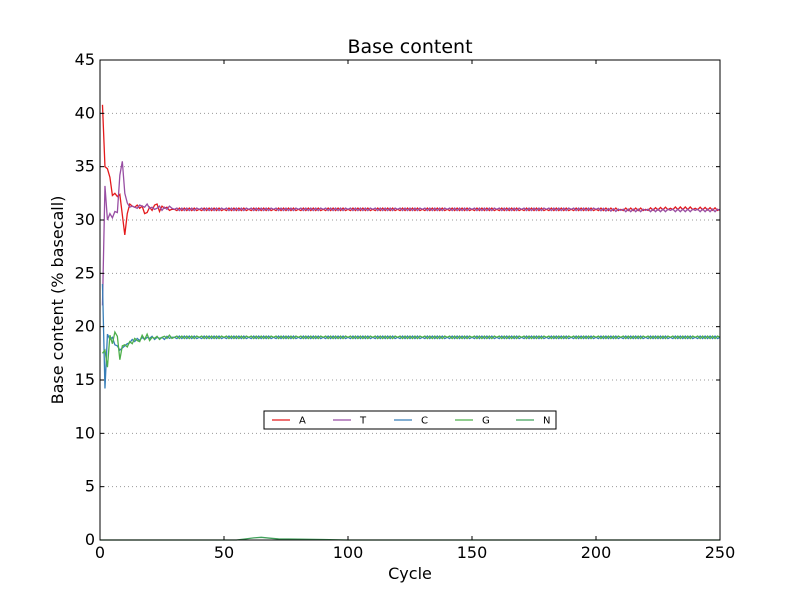 The height and width of the screenshot is (600, 800). What do you see at coordinates (546, 421) in the screenshot?
I see `legend-label-n: N` at bounding box center [546, 421].